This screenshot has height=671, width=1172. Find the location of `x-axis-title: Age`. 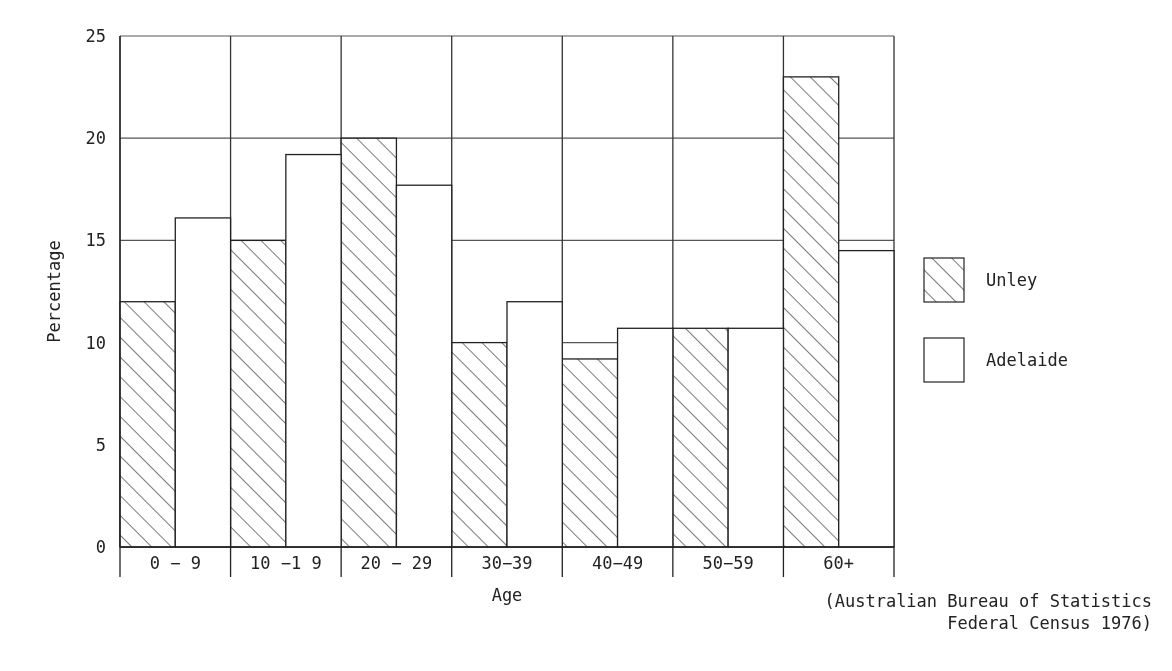

x-axis-title: Age is located at coordinates (507, 595).